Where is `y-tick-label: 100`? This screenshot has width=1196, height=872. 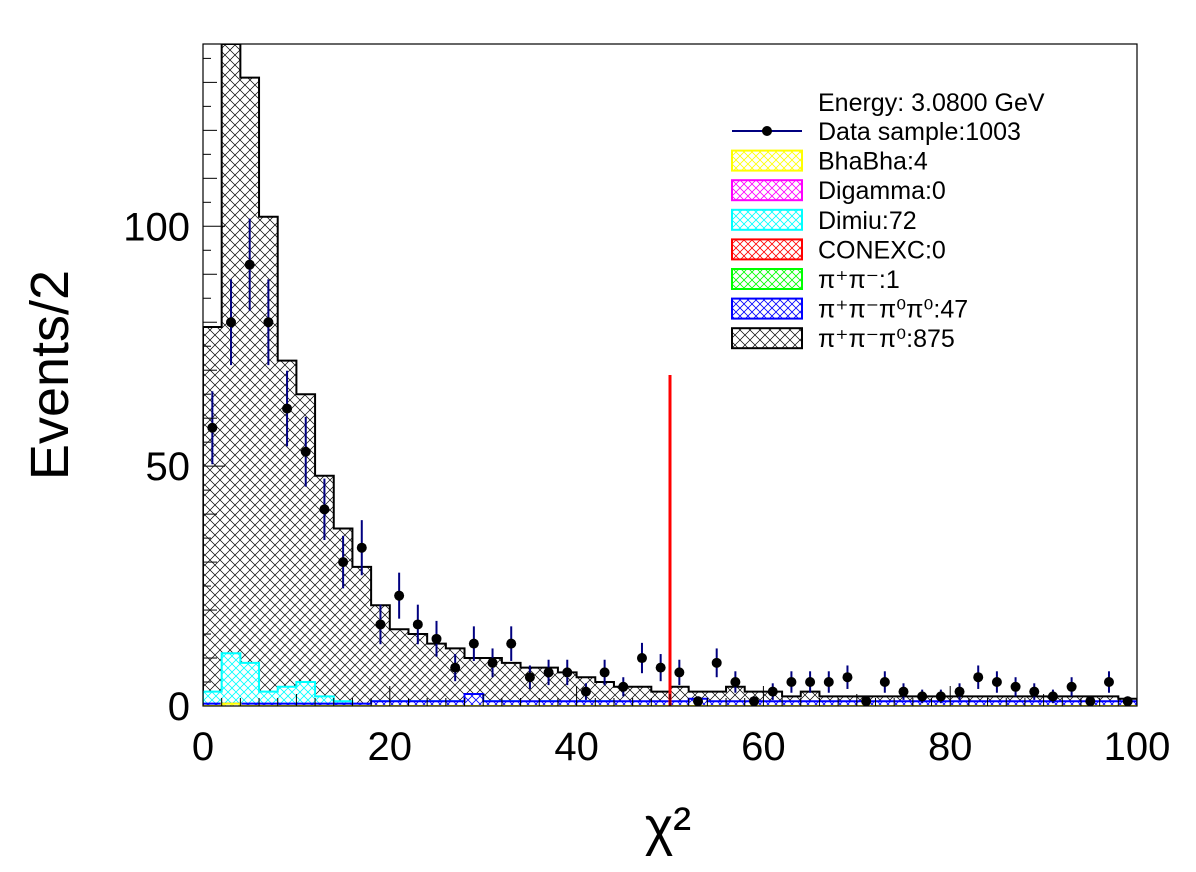 y-tick-label: 100 is located at coordinates (156, 227).